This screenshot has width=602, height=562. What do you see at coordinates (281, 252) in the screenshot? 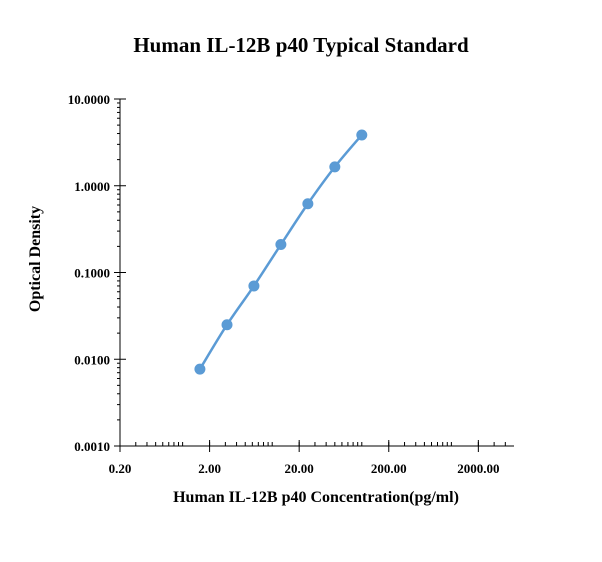
I see `series-layer` at bounding box center [281, 252].